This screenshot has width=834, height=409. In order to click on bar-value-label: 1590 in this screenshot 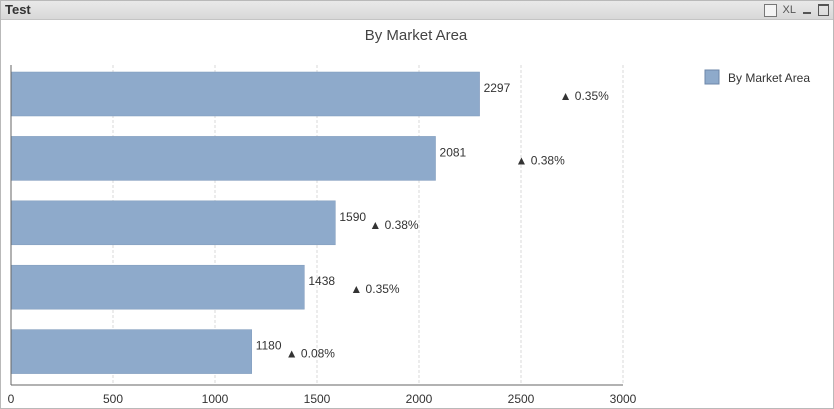, I will do `click(352, 217)`.